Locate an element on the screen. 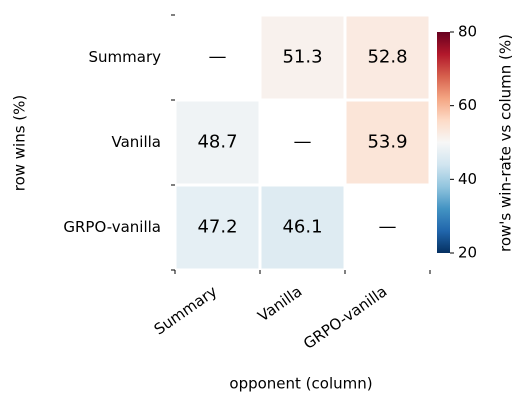 This screenshot has height=402, width=512. cell-label: 53.9 is located at coordinates (387, 142).